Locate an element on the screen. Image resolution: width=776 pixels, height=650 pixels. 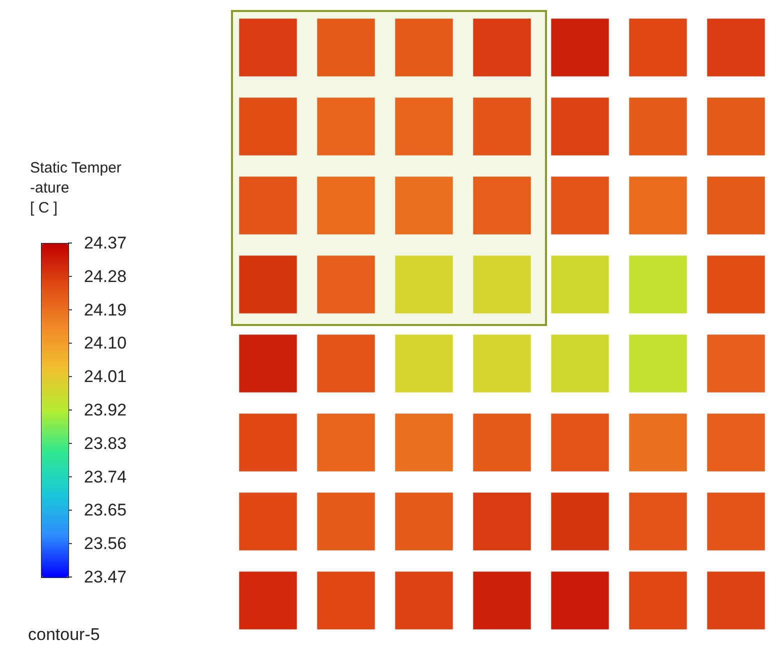
color-bar-label: 24.01 is located at coordinates (105, 376).